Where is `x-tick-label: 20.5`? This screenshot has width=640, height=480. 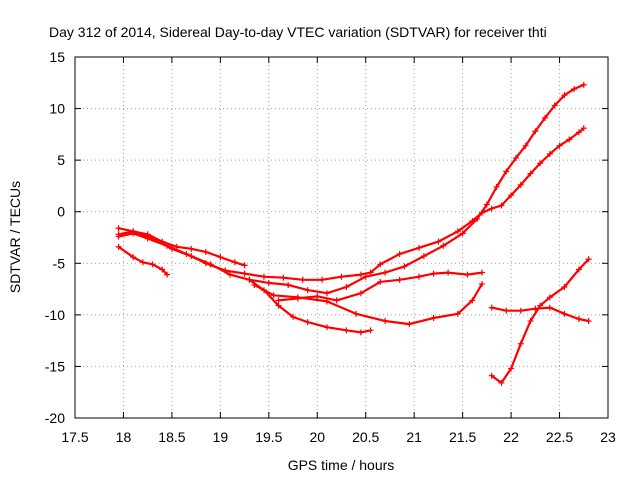 x-tick-label: 20.5 is located at coordinates (365, 437).